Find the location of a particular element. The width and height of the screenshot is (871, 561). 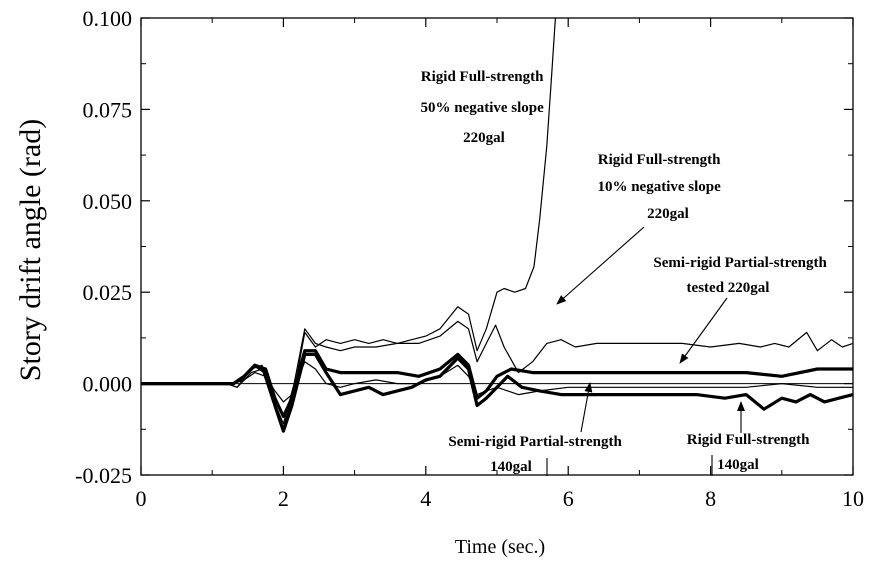

y-tick-label: 0.000 is located at coordinates (108, 384).